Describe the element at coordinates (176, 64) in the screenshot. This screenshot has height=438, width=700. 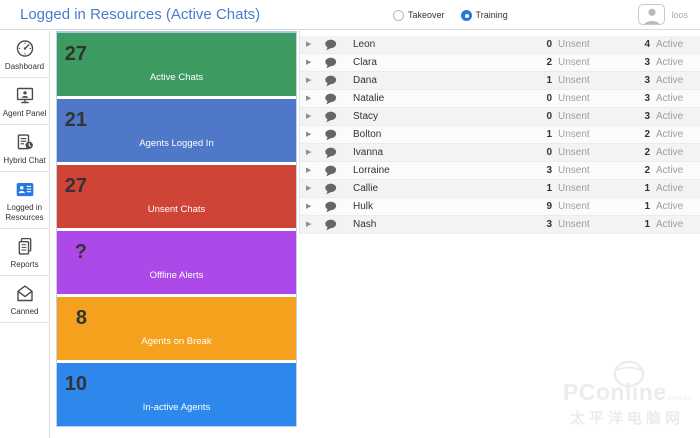
I see `stat-card: 27 Active Chats` at that location.